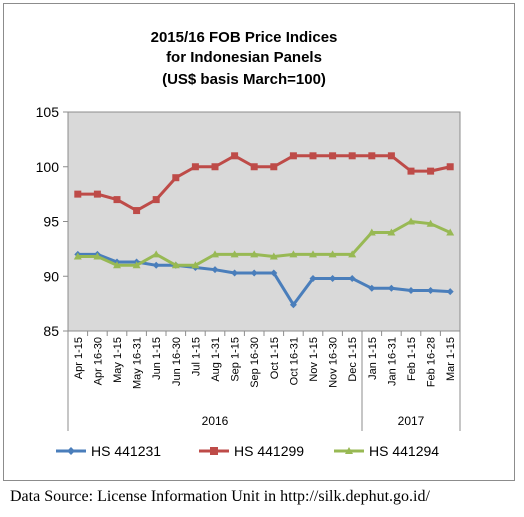 The image size is (524, 517). What do you see at coordinates (51, 331) in the screenshot?
I see `y-tick-label: 85` at bounding box center [51, 331].